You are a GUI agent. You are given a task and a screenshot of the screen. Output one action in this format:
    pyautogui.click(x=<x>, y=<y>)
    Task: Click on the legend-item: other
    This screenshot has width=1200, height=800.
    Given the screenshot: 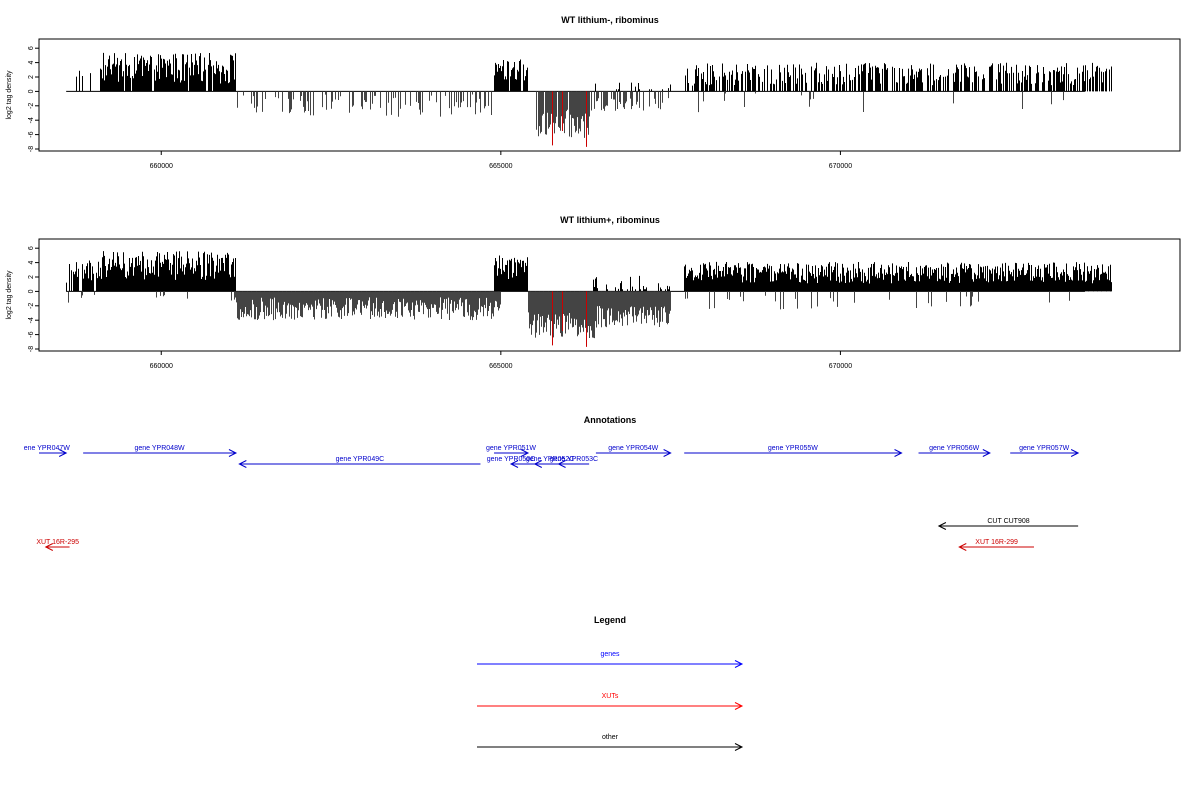 What is the action you would take?
    pyautogui.click(x=610, y=742)
    